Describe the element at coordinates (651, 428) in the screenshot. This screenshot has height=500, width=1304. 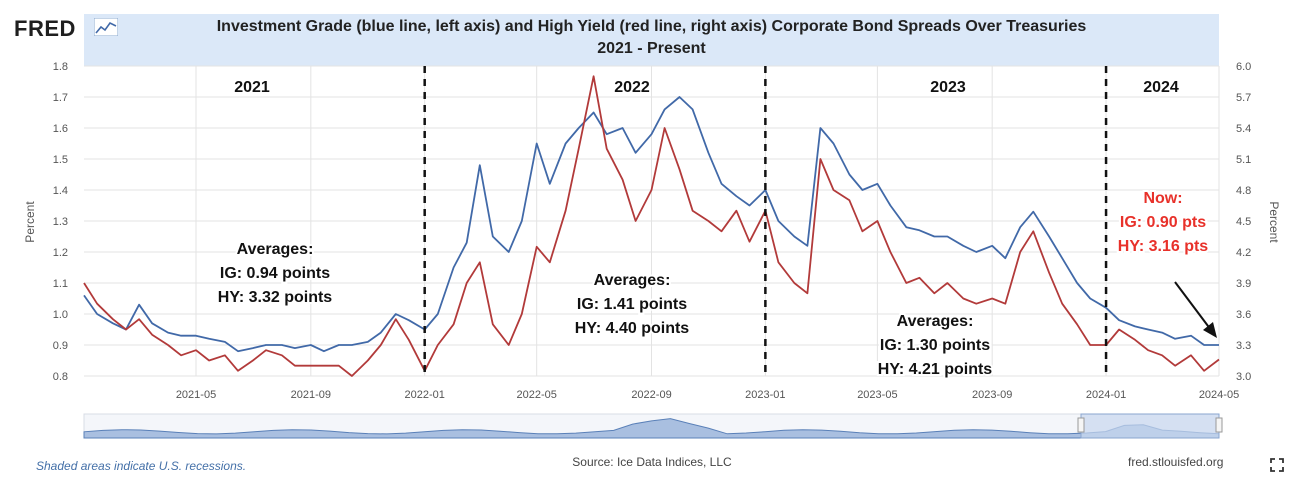
I see `navigator-area` at that location.